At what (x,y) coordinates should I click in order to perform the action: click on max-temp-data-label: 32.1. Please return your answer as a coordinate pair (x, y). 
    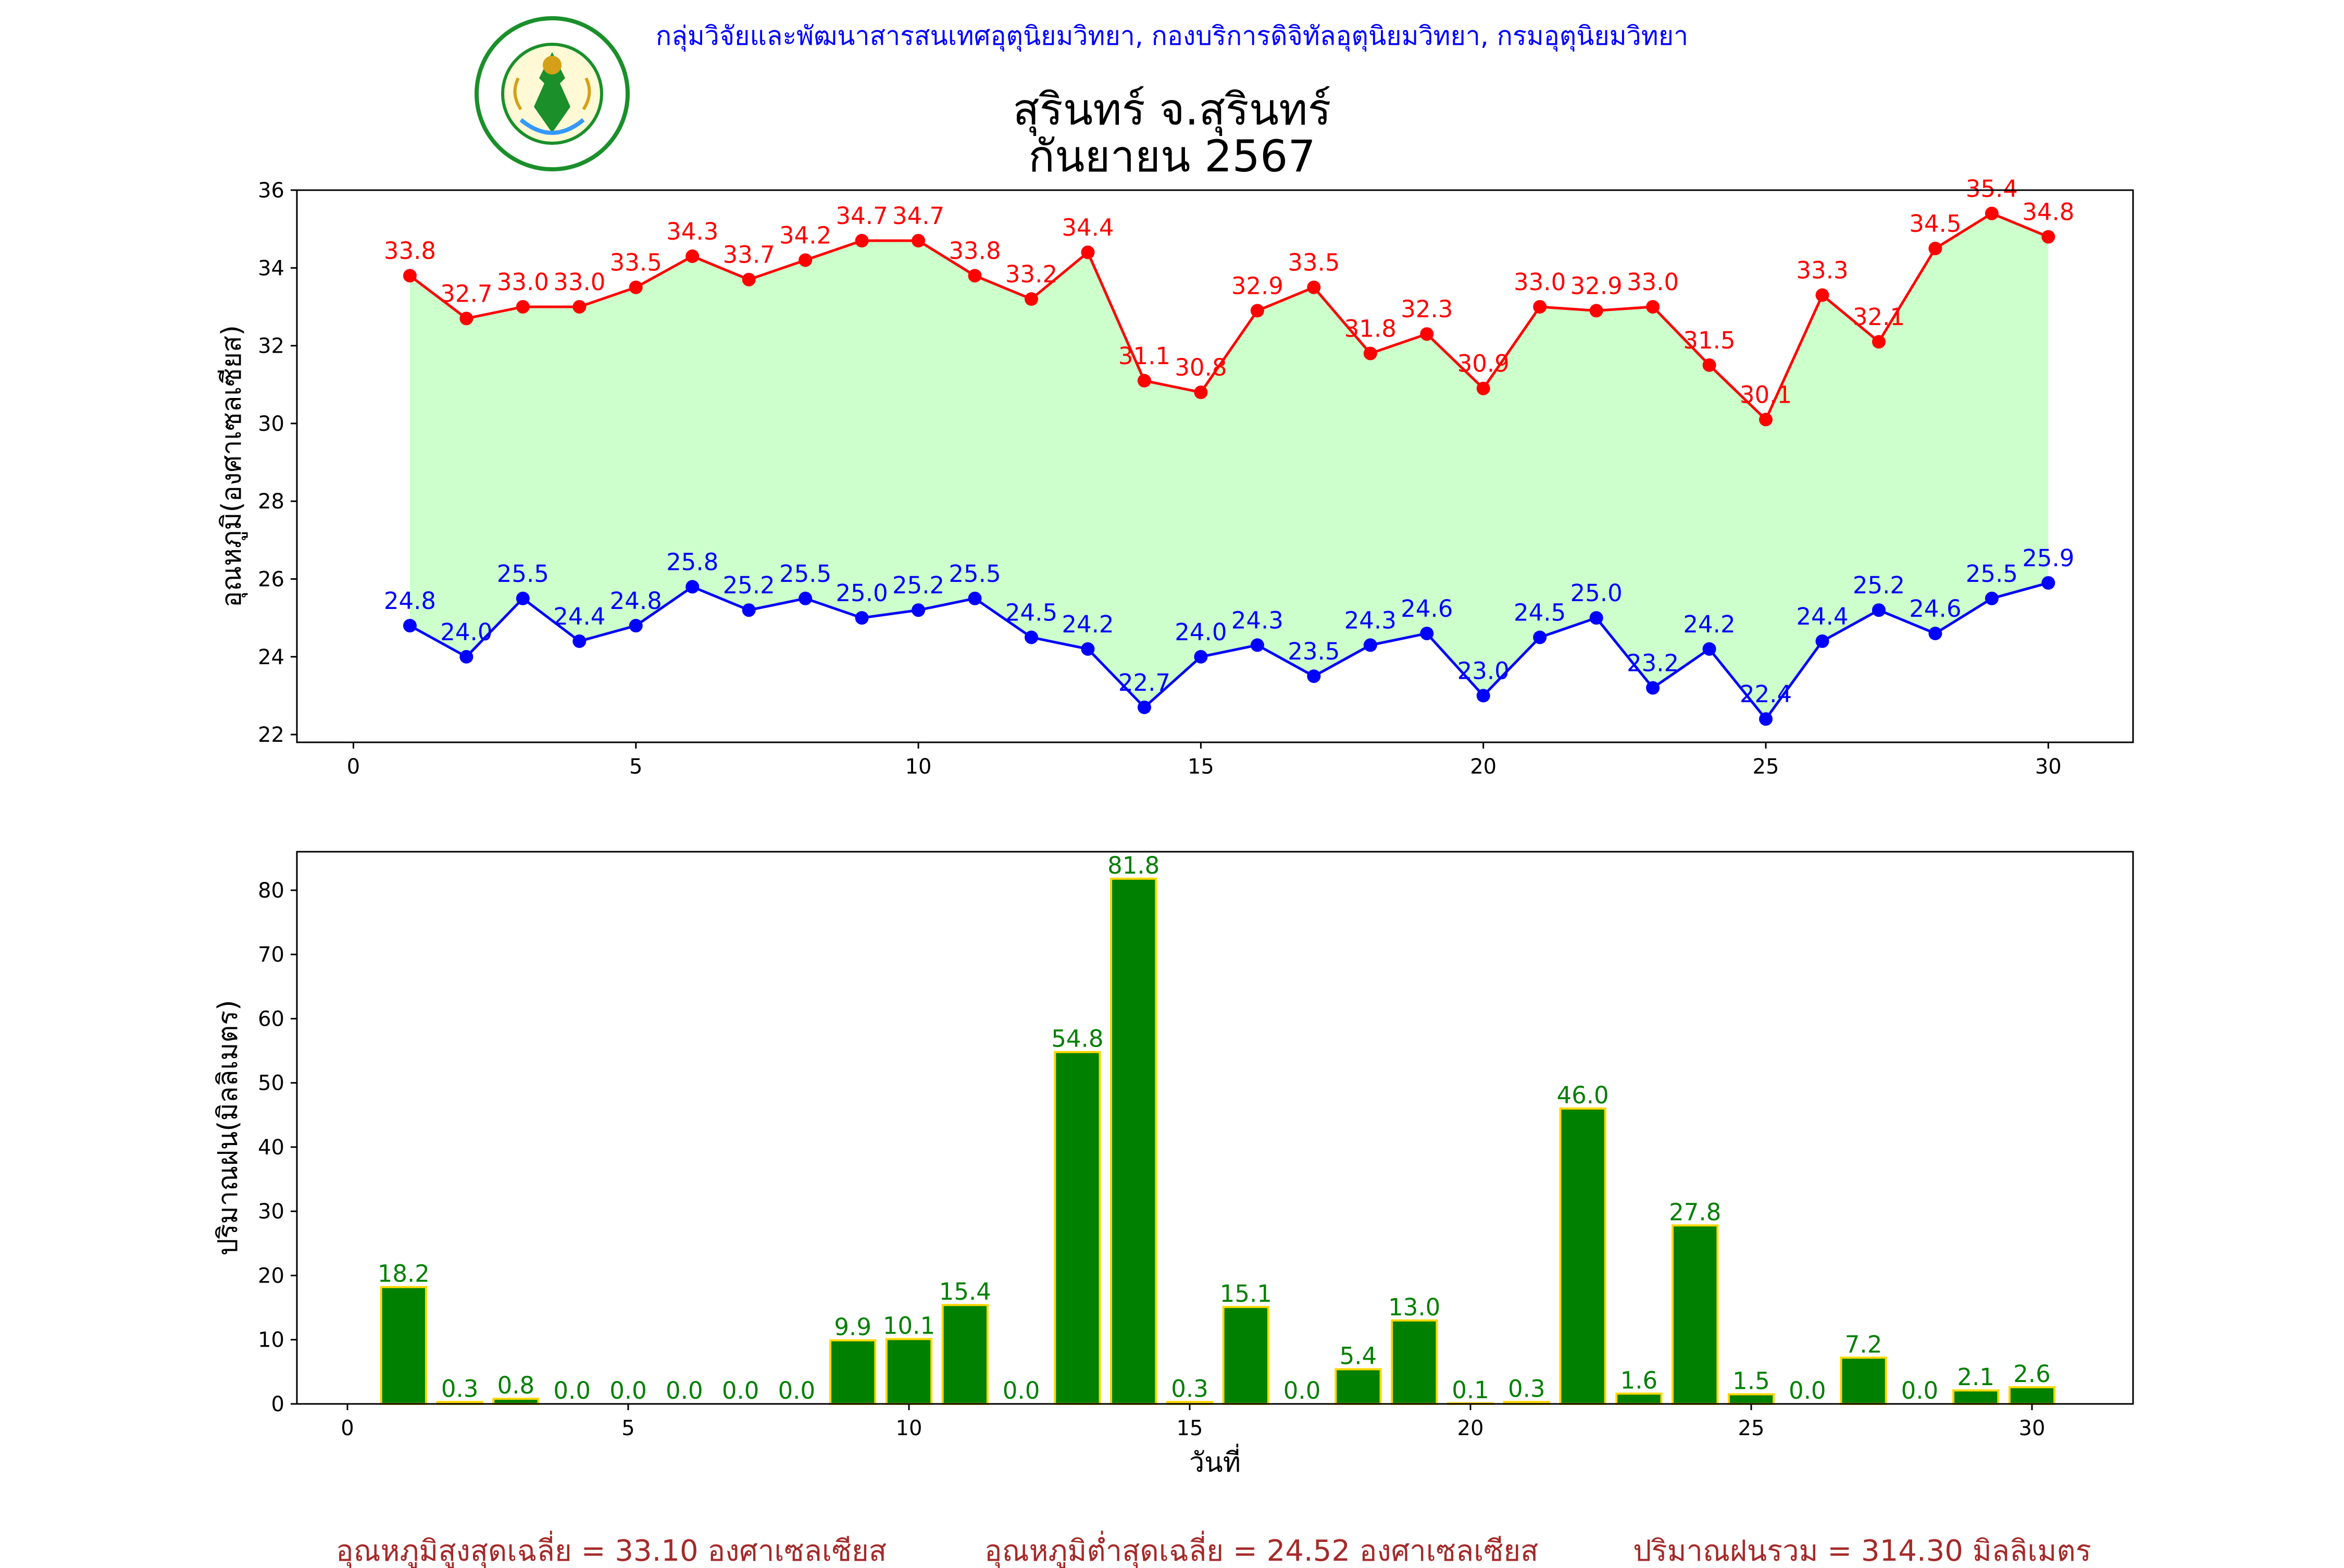
    Looking at the image, I should click on (1879, 317).